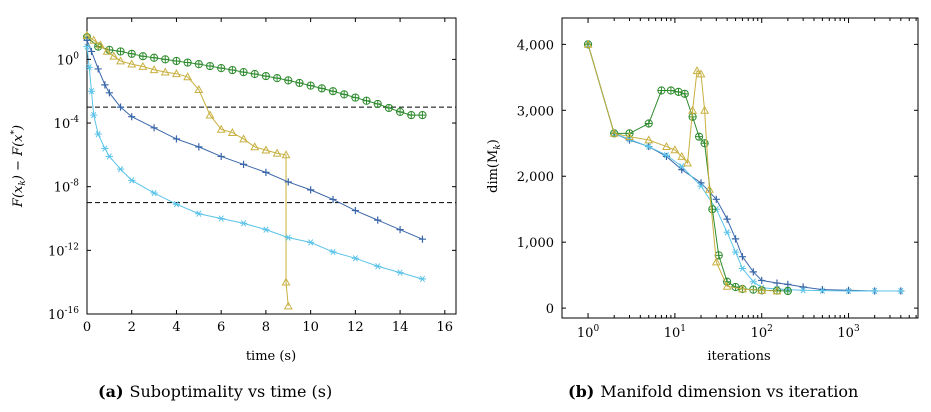 The image size is (931, 412). Describe the element at coordinates (271, 356) in the screenshot. I see `panel-a-x-axis-label: time (s)` at that location.